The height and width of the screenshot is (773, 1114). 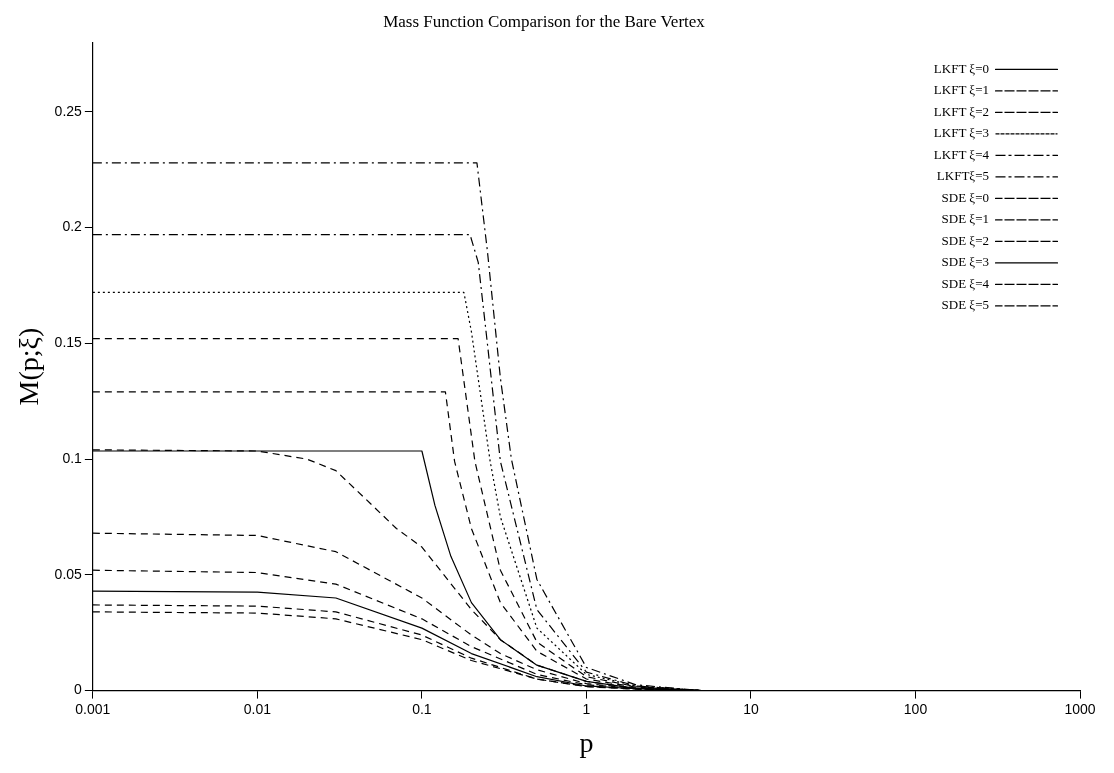 I want to click on y-tick-label: 0.25, so click(x=68, y=110).